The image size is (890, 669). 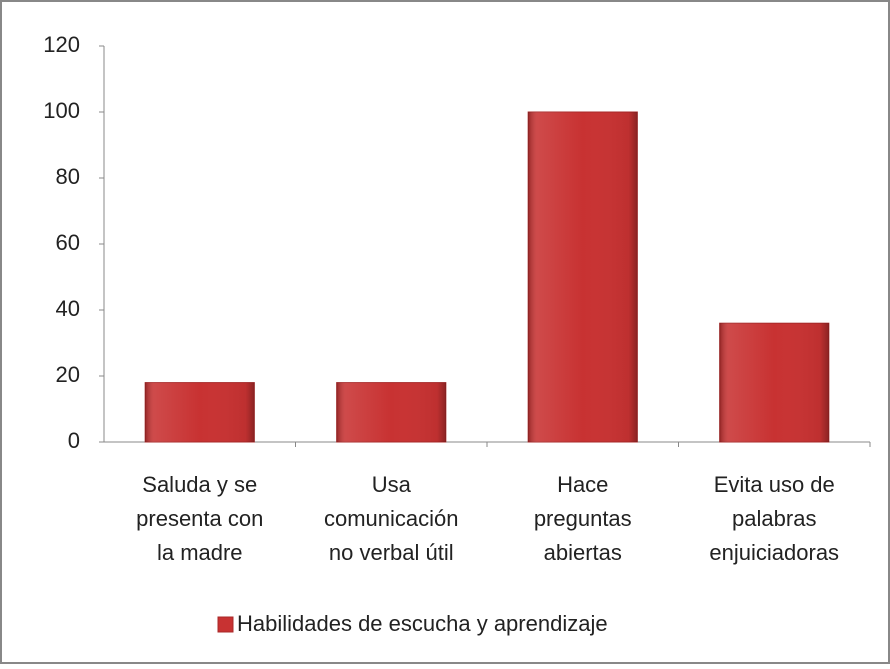 I want to click on y-tick-label: 120, so click(x=61, y=44).